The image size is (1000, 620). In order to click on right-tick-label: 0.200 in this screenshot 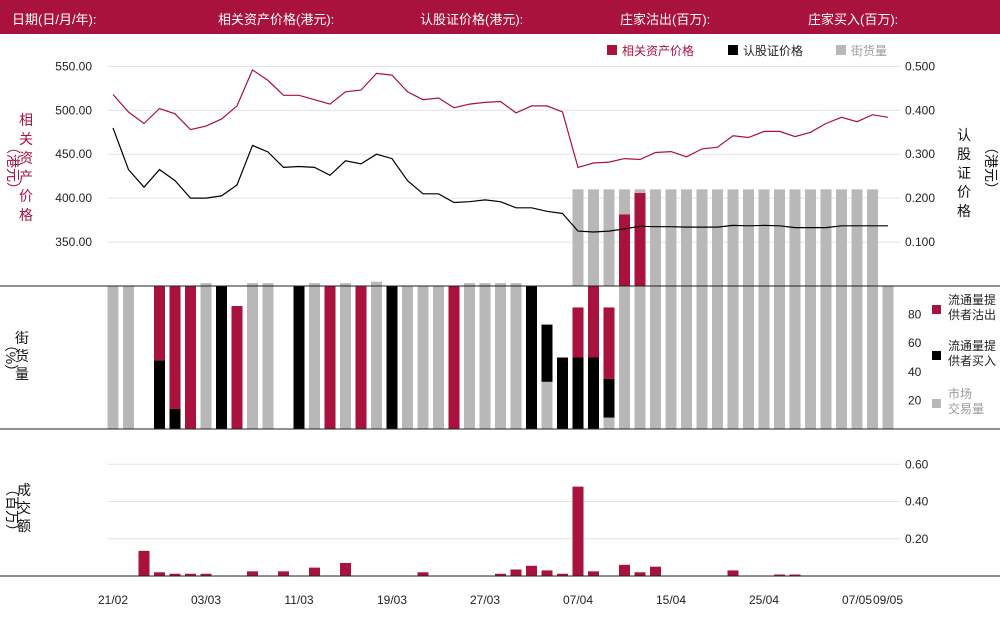, I will do `click(920, 198)`.